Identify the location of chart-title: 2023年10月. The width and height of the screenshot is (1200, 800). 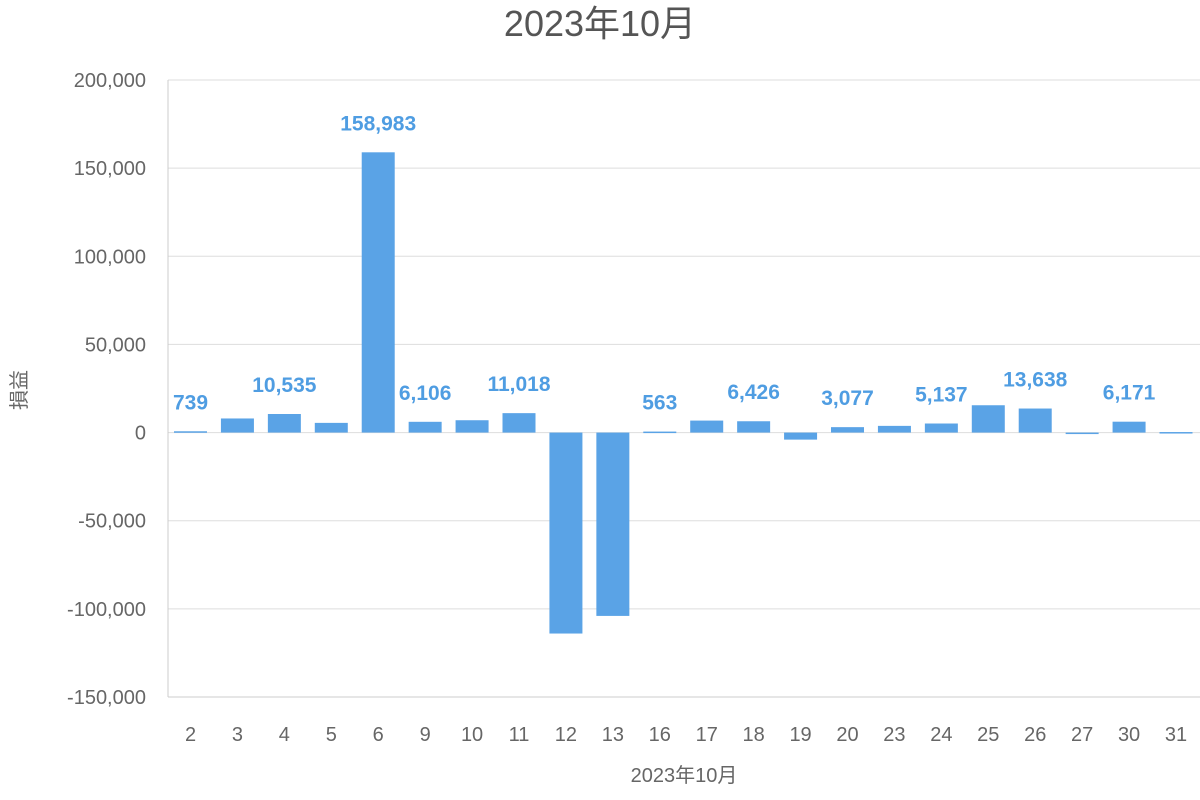
(600, 23).